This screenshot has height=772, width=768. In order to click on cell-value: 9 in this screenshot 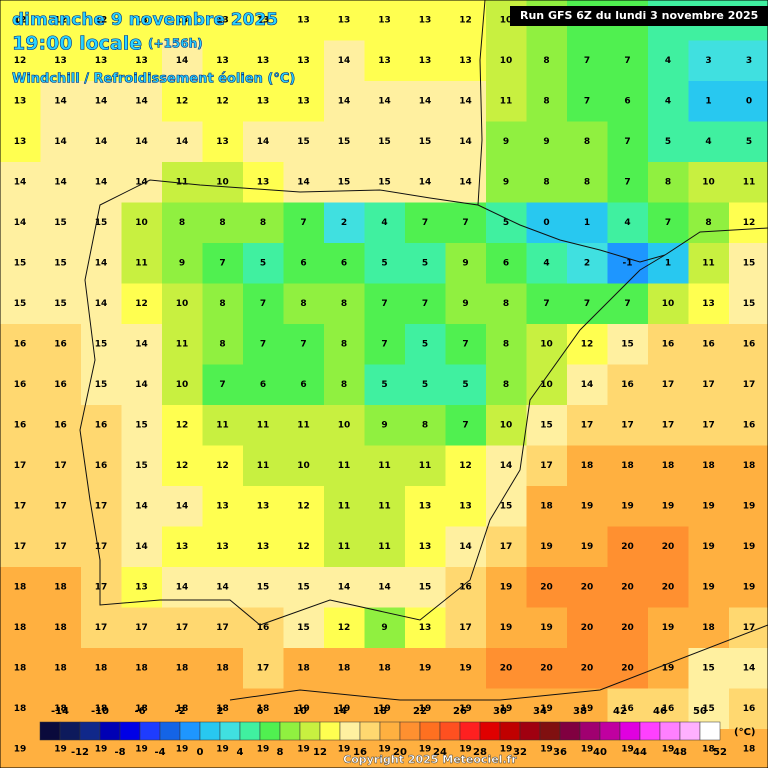, I will do `click(465, 264)`.